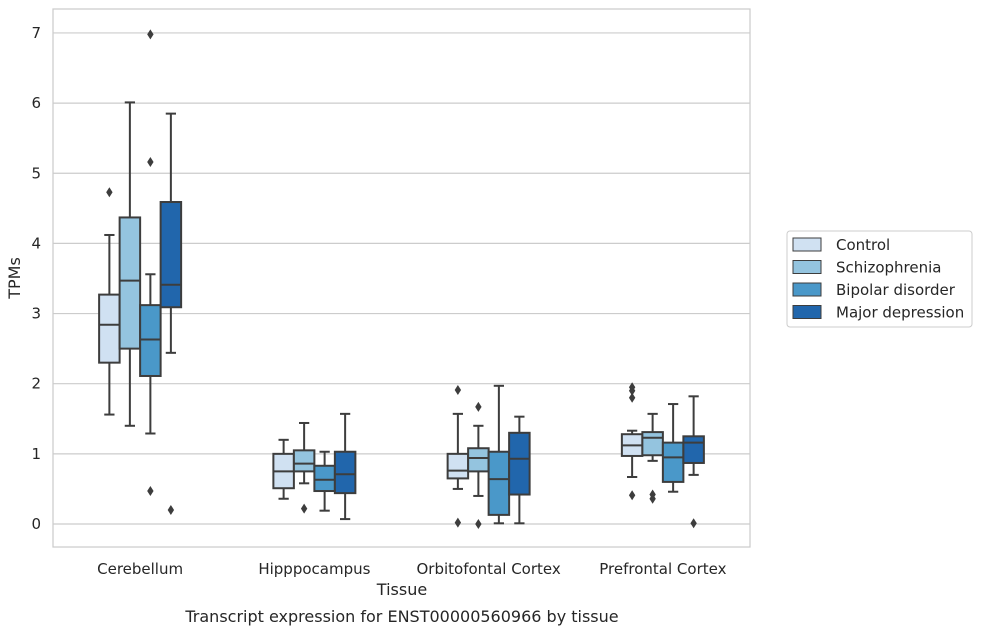 This screenshot has width=983, height=634. I want to click on legend-label: Schizophrenia, so click(888, 268).